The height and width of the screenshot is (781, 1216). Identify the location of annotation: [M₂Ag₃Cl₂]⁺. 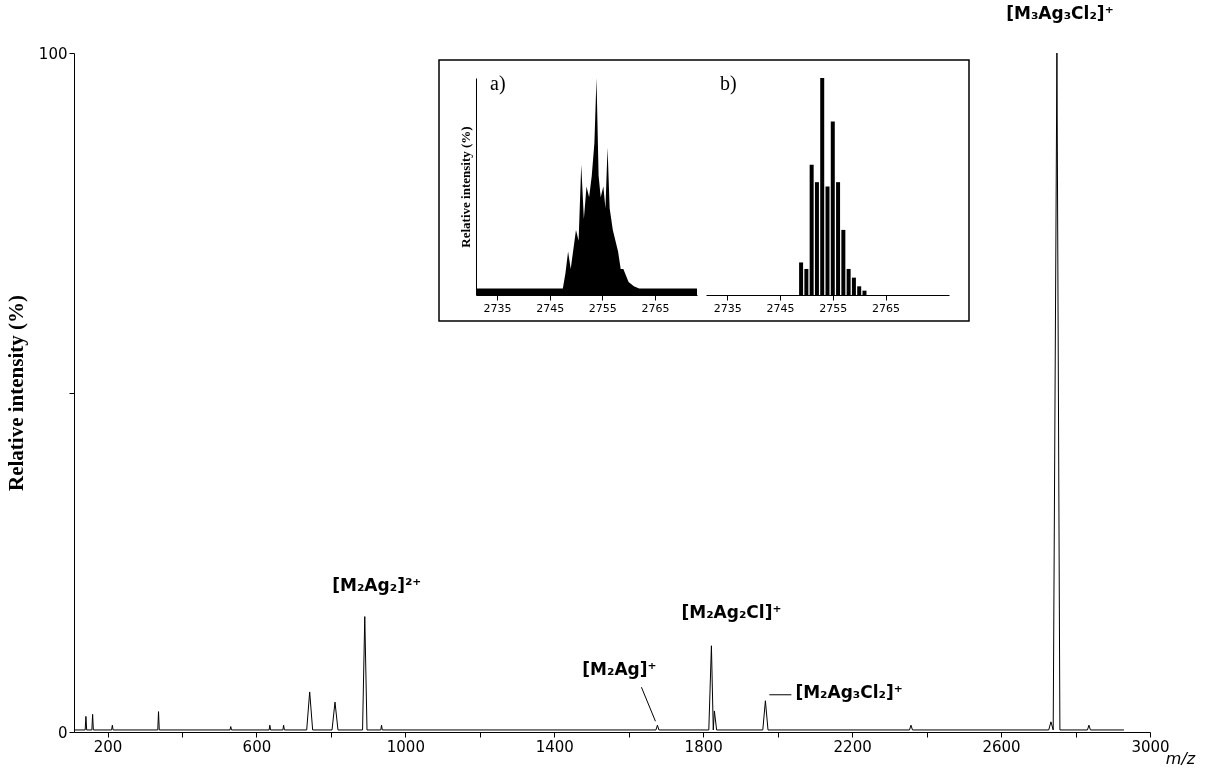
(849, 691).